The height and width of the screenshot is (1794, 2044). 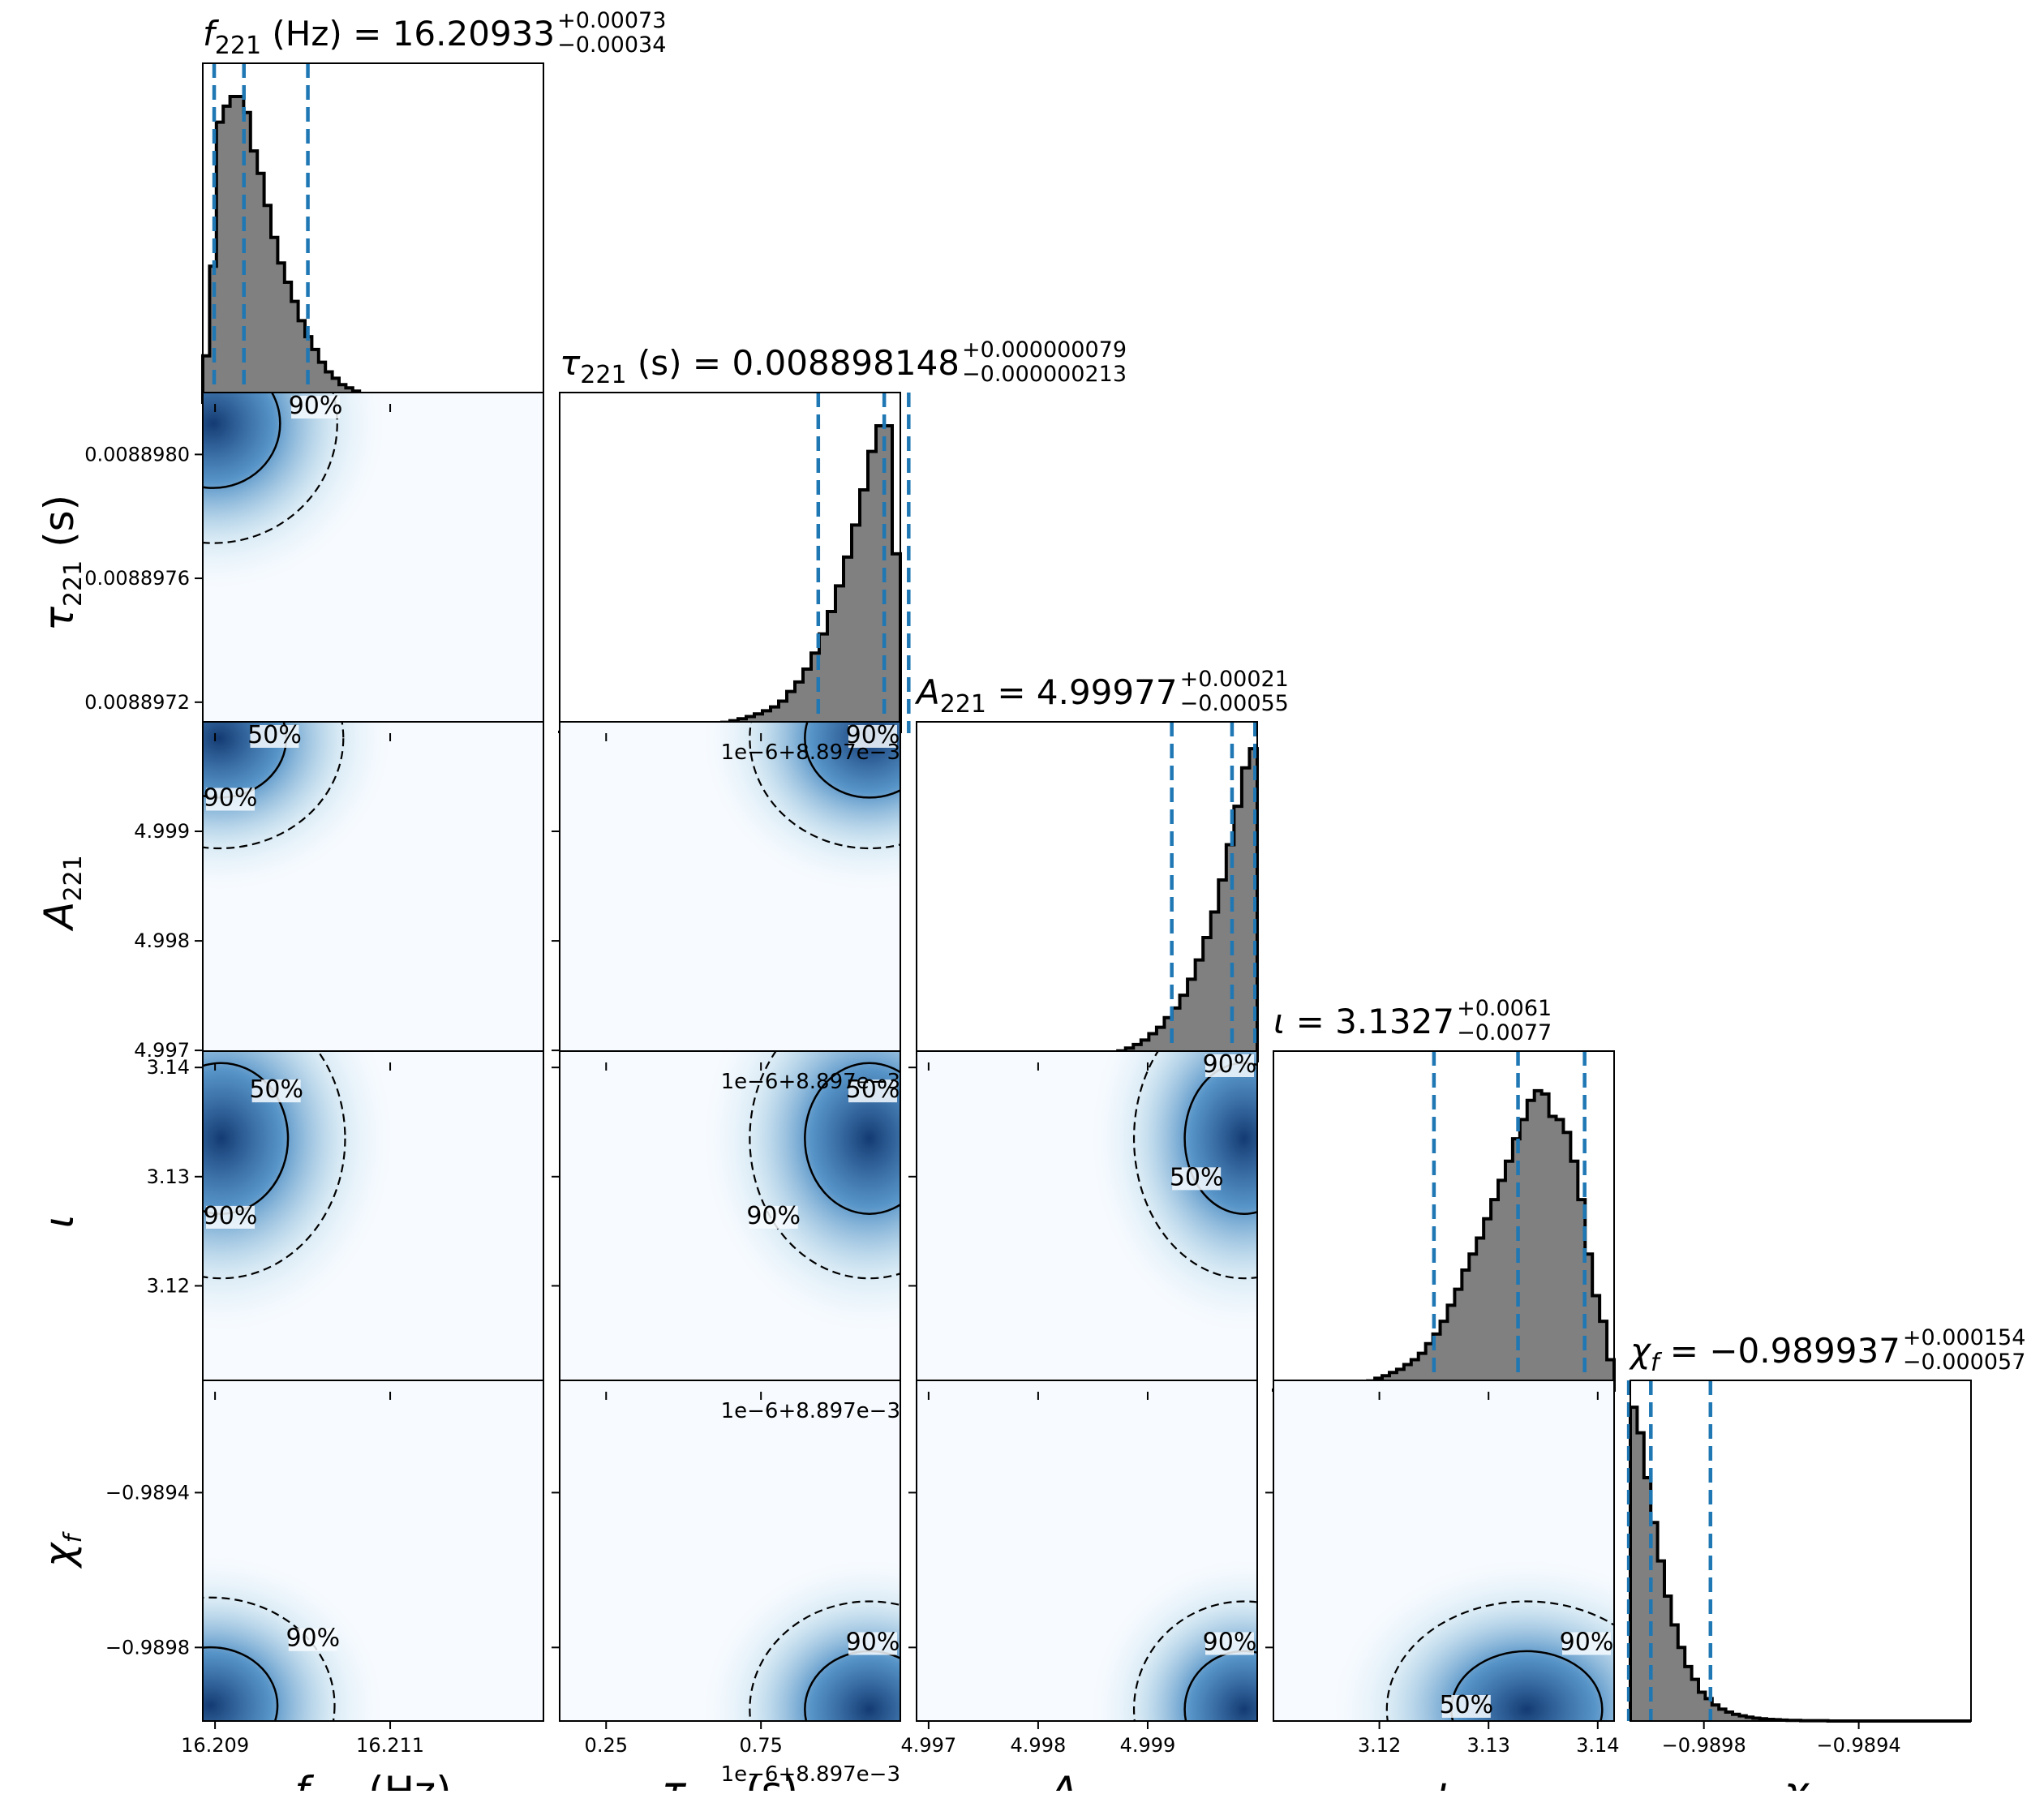 What do you see at coordinates (1045, 374) in the screenshot?
I see `title-err-minus-tau: −0.000000213` at bounding box center [1045, 374].